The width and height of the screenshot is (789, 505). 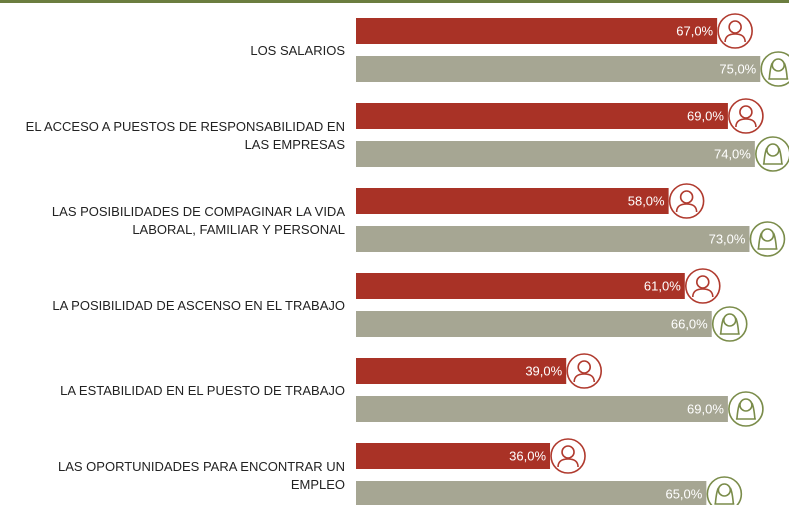 I want to click on value-label: 74,0%, so click(x=732, y=153).